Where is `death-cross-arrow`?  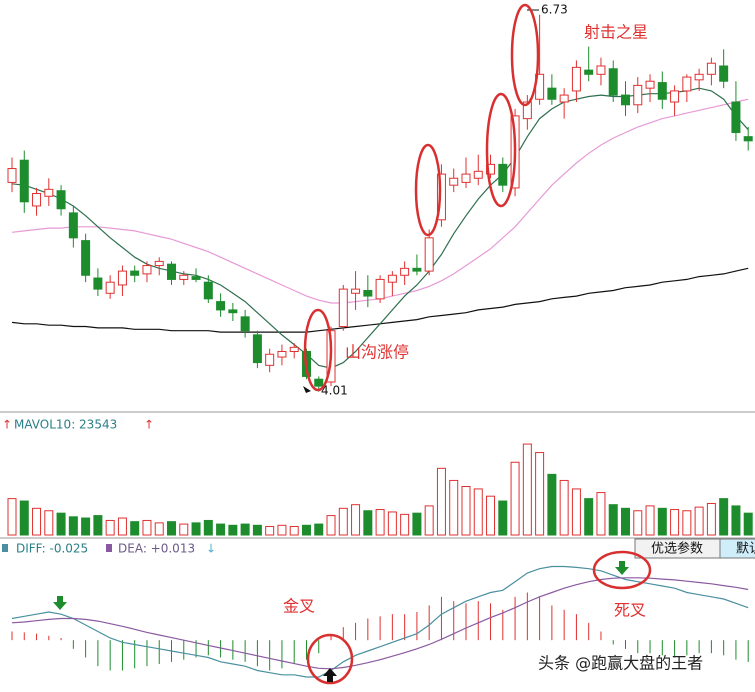 death-cross-arrow is located at coordinates (622, 568).